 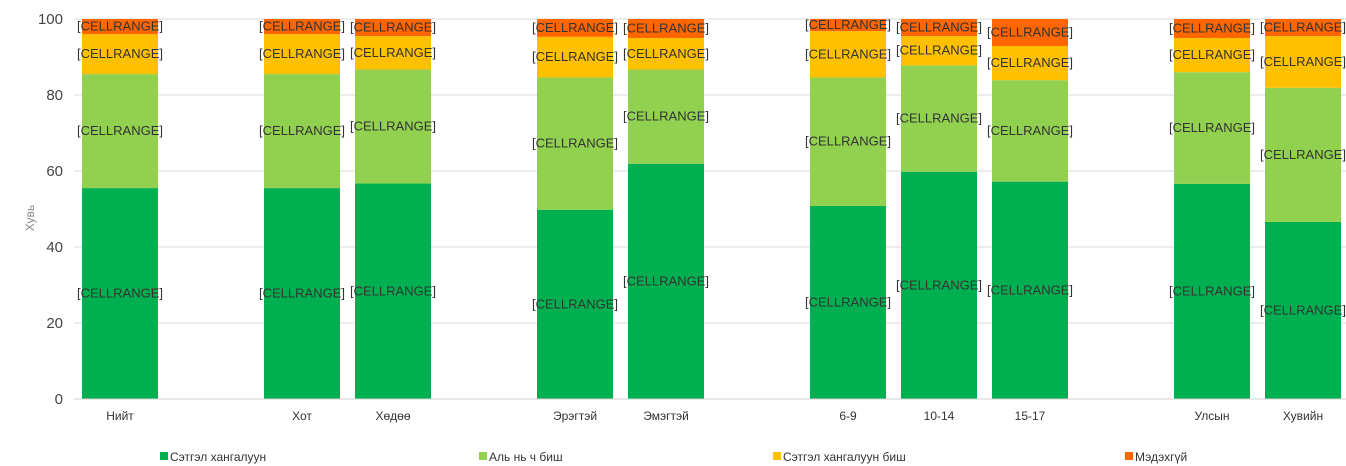 What do you see at coordinates (844, 457) in the screenshot?
I see `legend-label: Сэтгэл хангалуун биш` at bounding box center [844, 457].